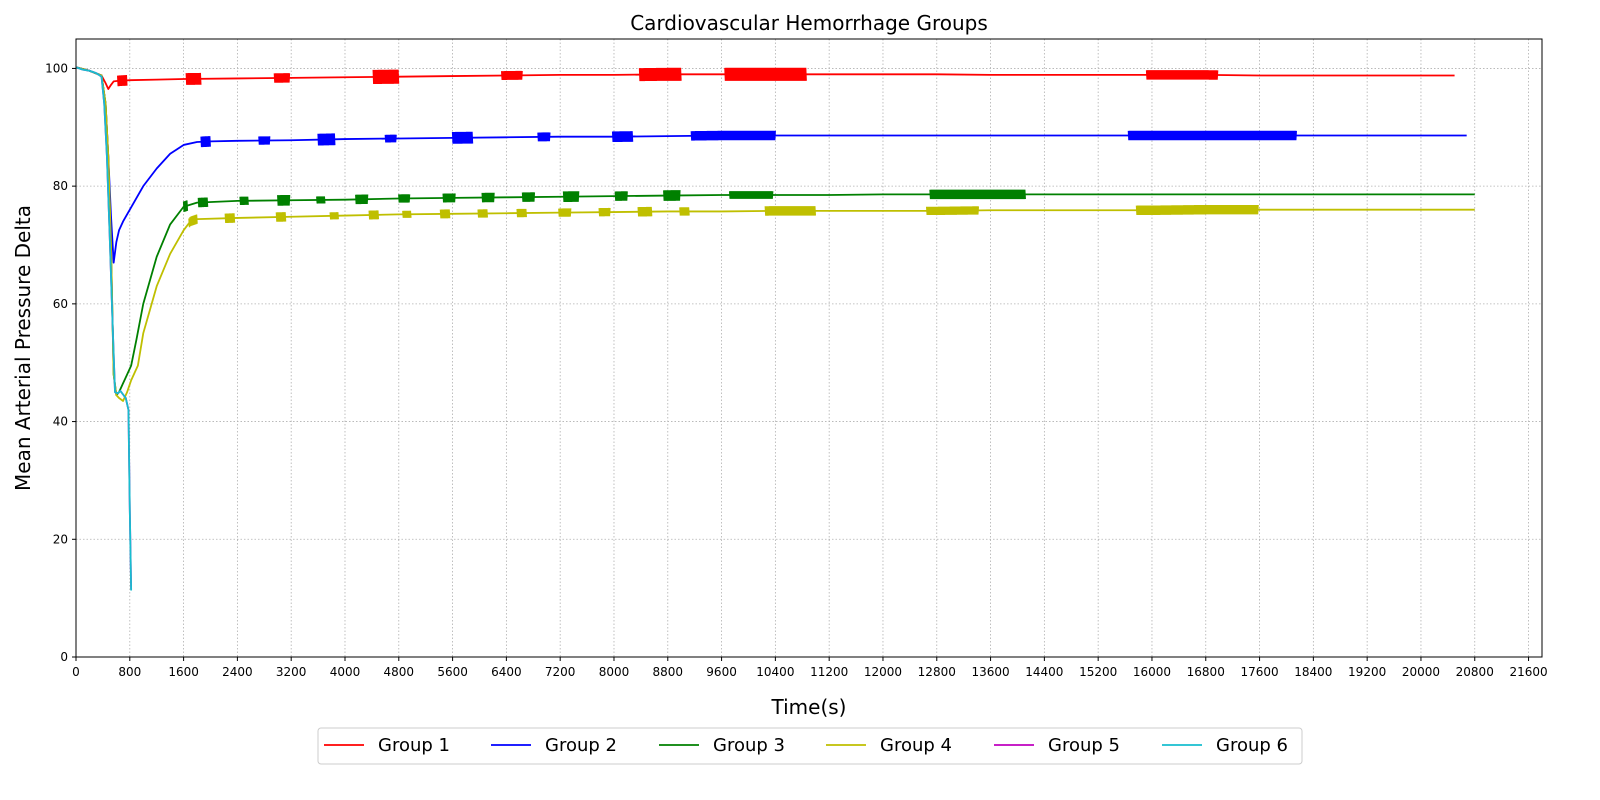 The width and height of the screenshot is (1600, 800). Describe the element at coordinates (237, 672) in the screenshot. I see `x-tick-label: 2400` at that location.